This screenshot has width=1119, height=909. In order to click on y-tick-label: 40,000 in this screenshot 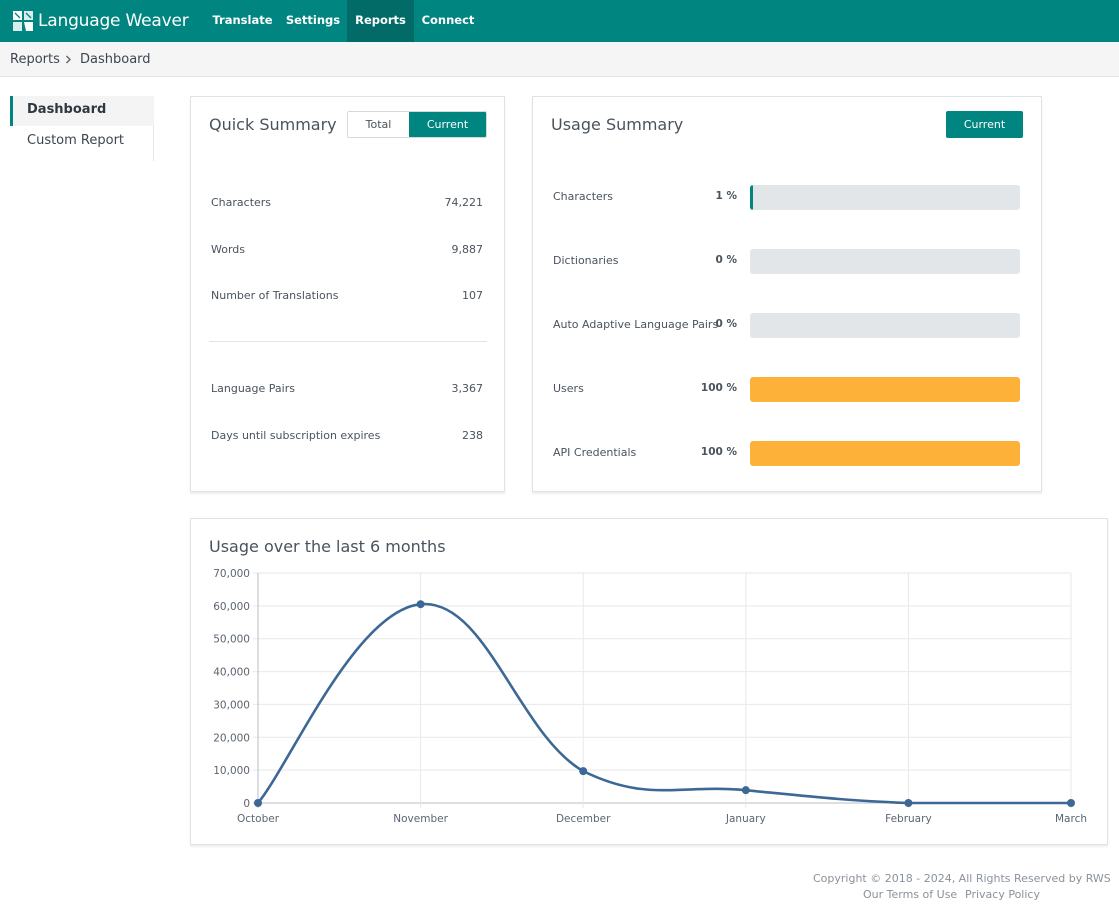, I will do `click(231, 673)`.